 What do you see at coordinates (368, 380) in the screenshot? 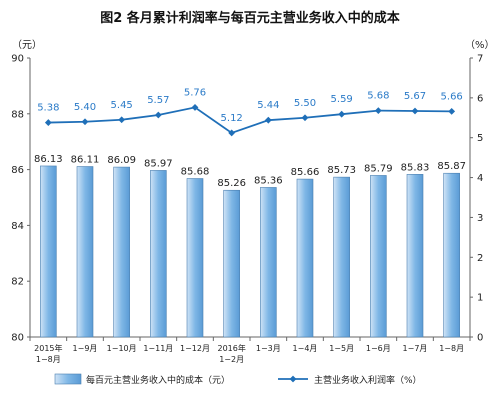
I see `legend-line-label: 主营业务收入利润率（%）` at bounding box center [368, 380].